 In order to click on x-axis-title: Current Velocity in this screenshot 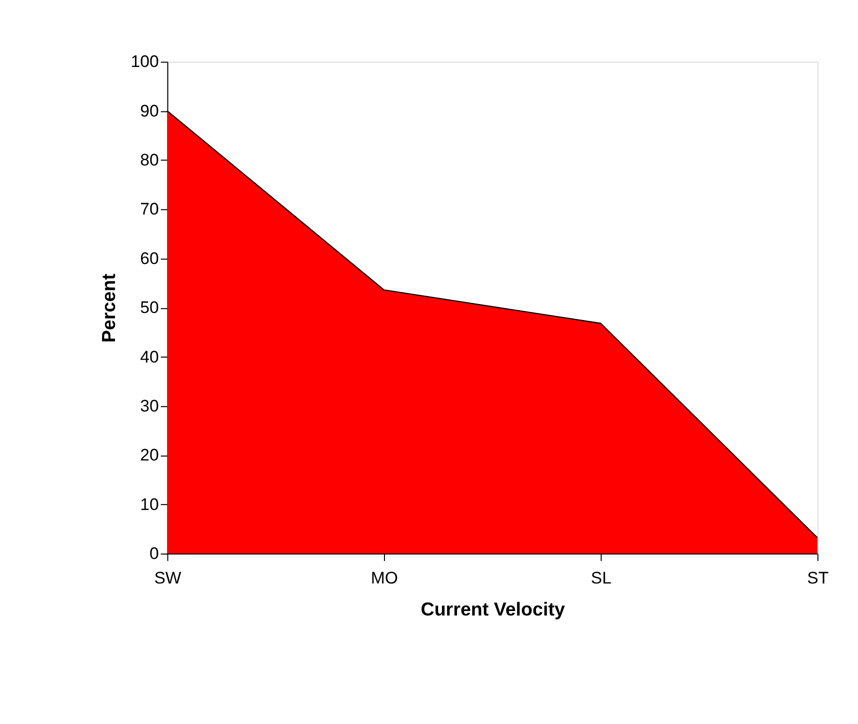, I will do `click(493, 609)`.